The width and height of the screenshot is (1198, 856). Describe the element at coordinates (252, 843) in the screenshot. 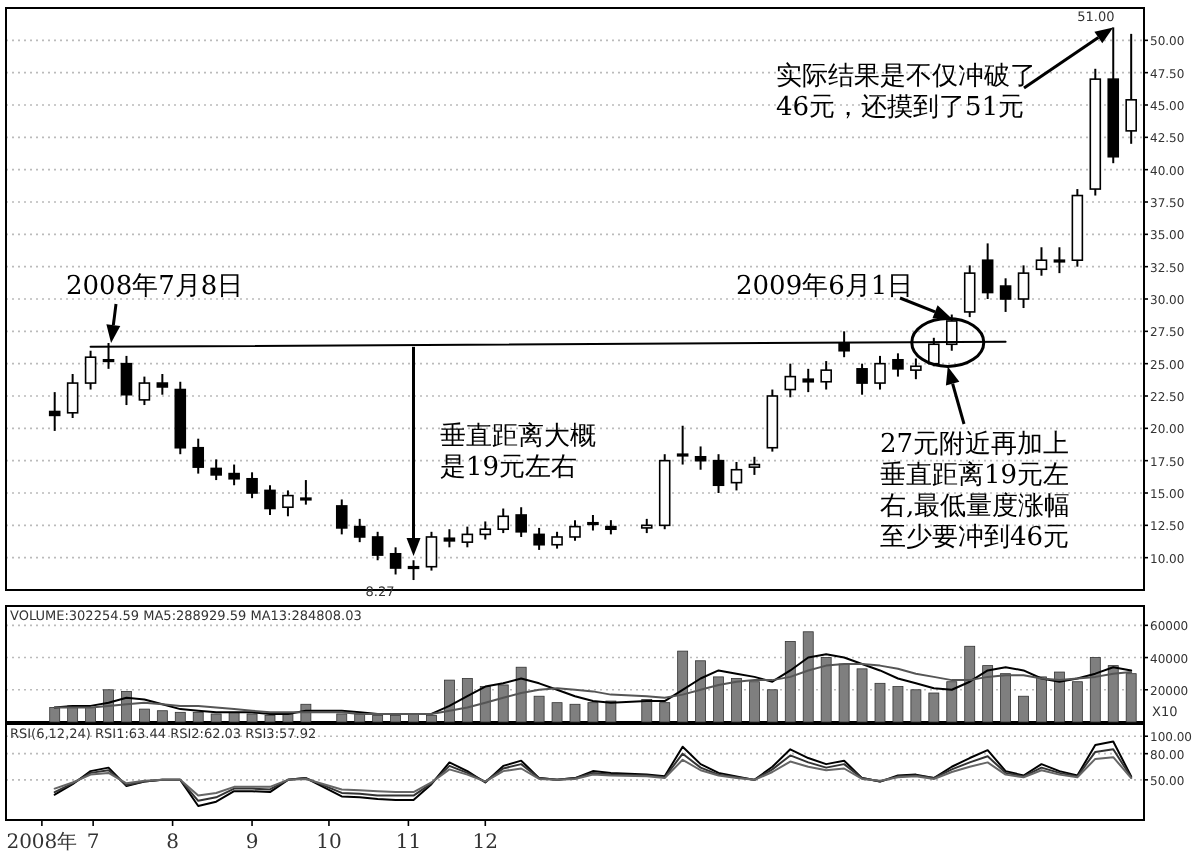

I see `x-tick-label: 9` at that location.